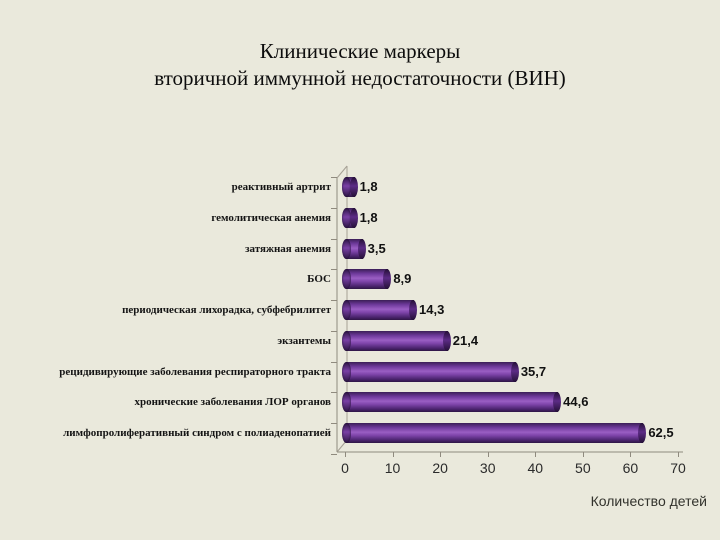  Describe the element at coordinates (576, 402) in the screenshot. I see `bar-value-label: 44,6` at that location.